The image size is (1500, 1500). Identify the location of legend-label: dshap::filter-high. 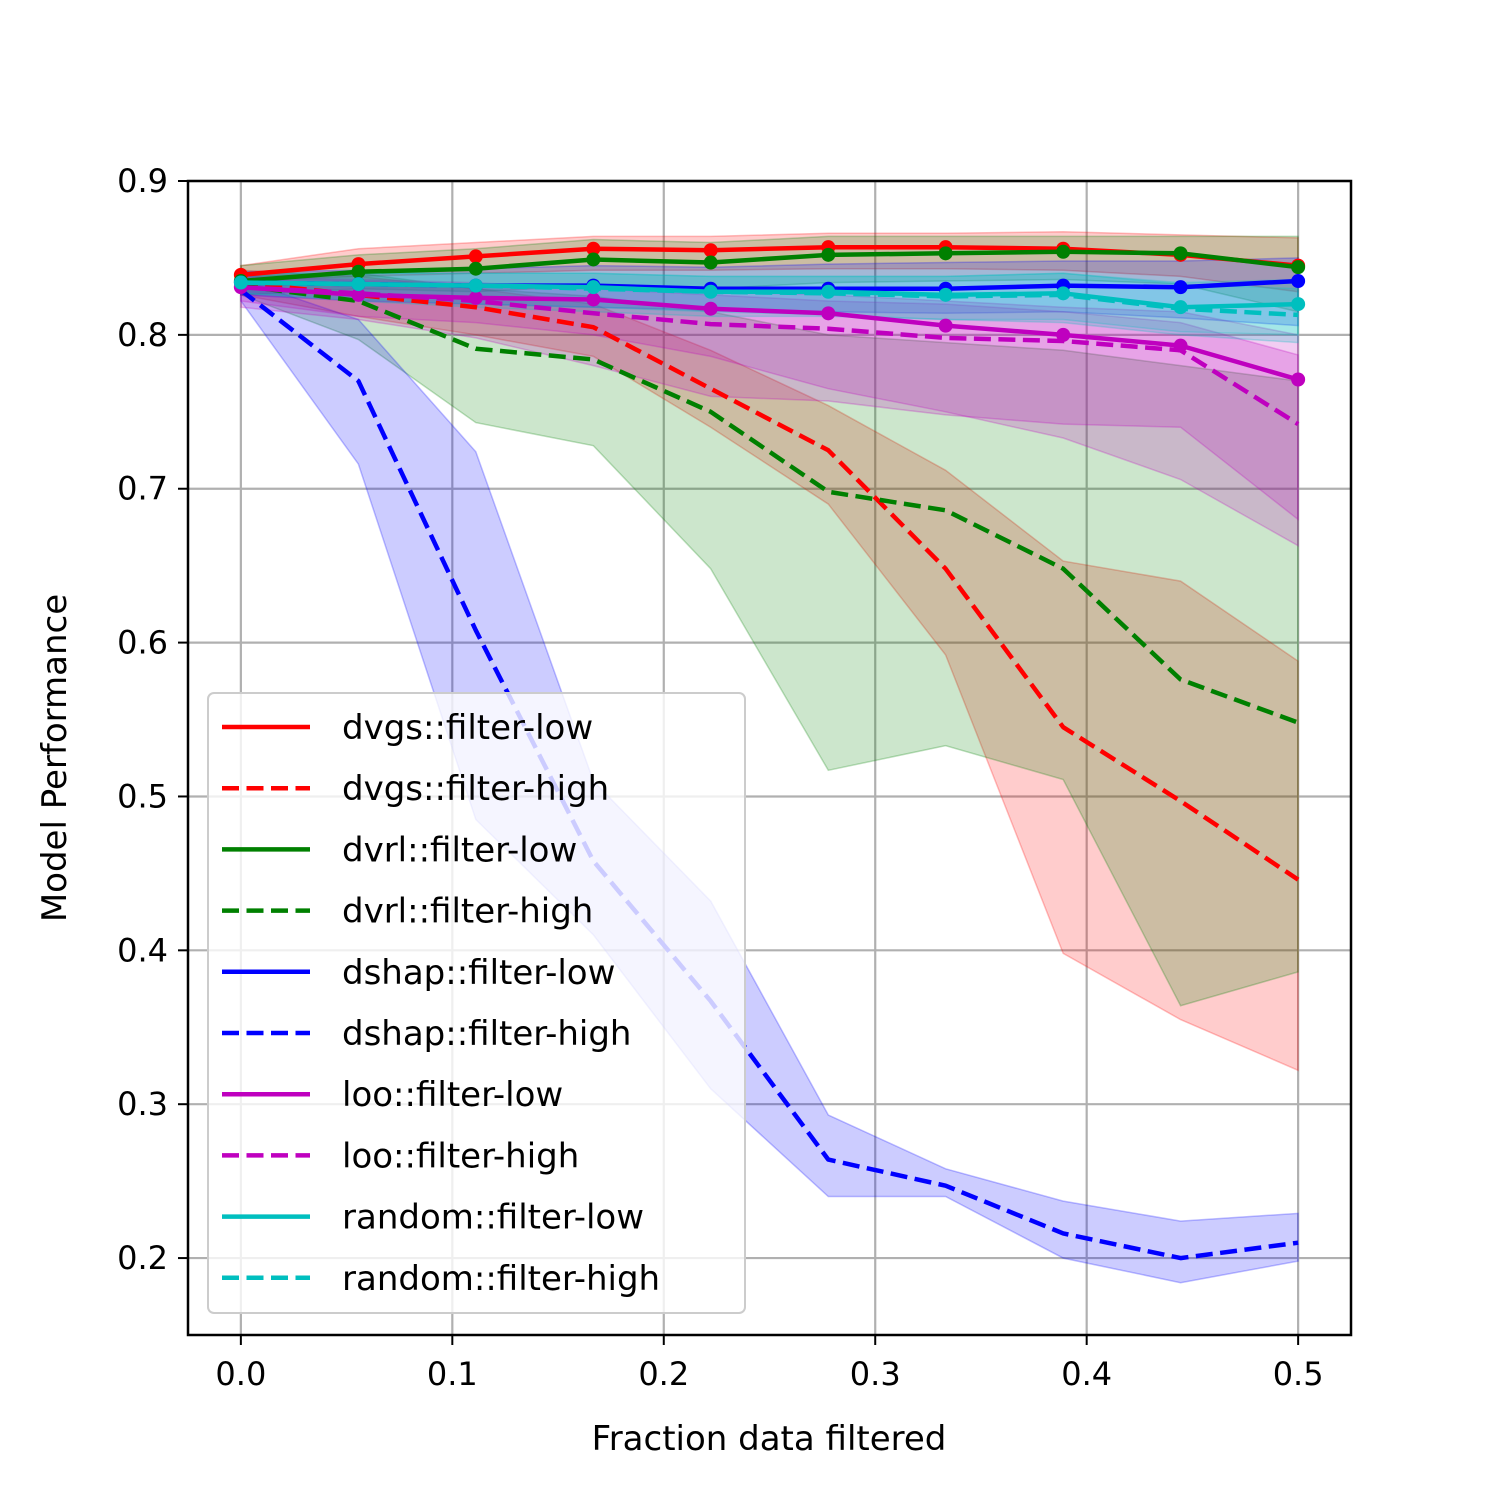
(486, 1034).